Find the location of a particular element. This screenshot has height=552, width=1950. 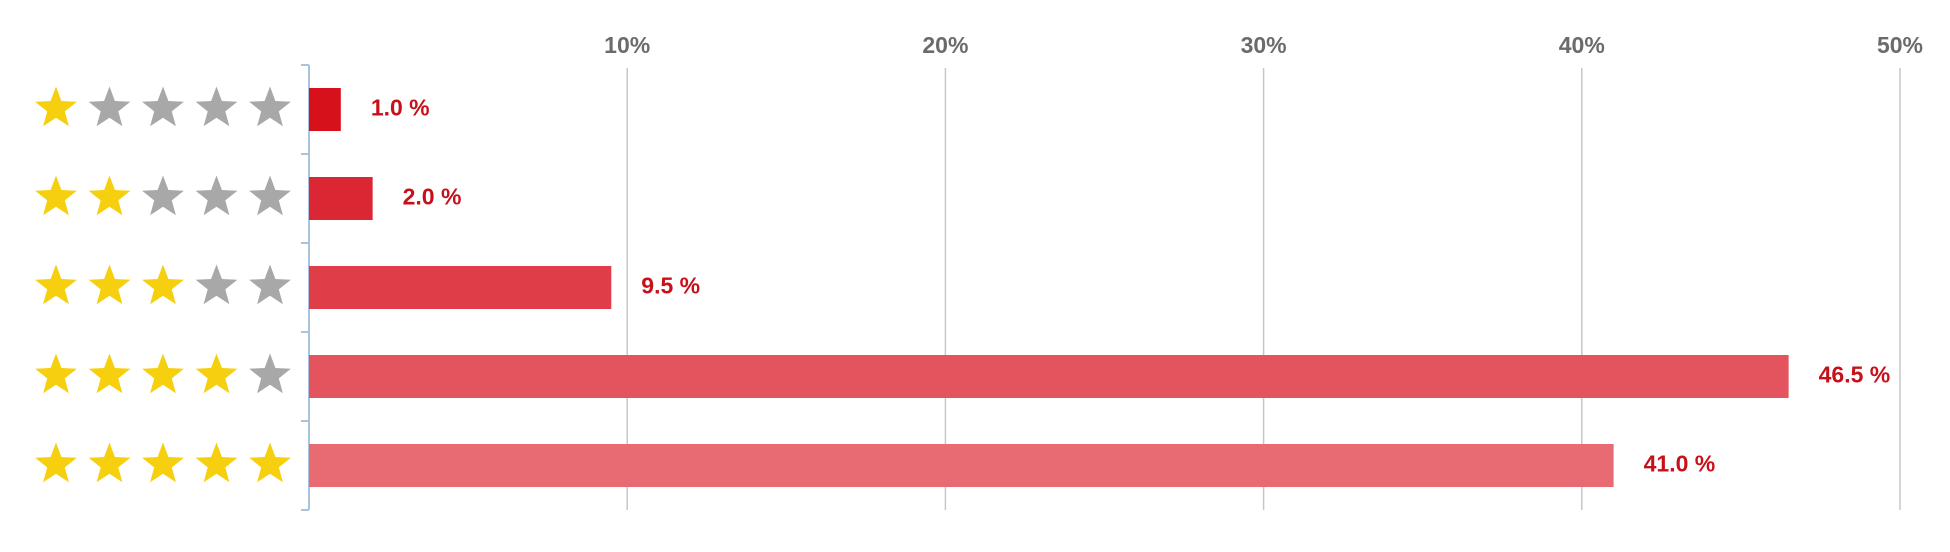

value-label: 1.0 % is located at coordinates (400, 108).